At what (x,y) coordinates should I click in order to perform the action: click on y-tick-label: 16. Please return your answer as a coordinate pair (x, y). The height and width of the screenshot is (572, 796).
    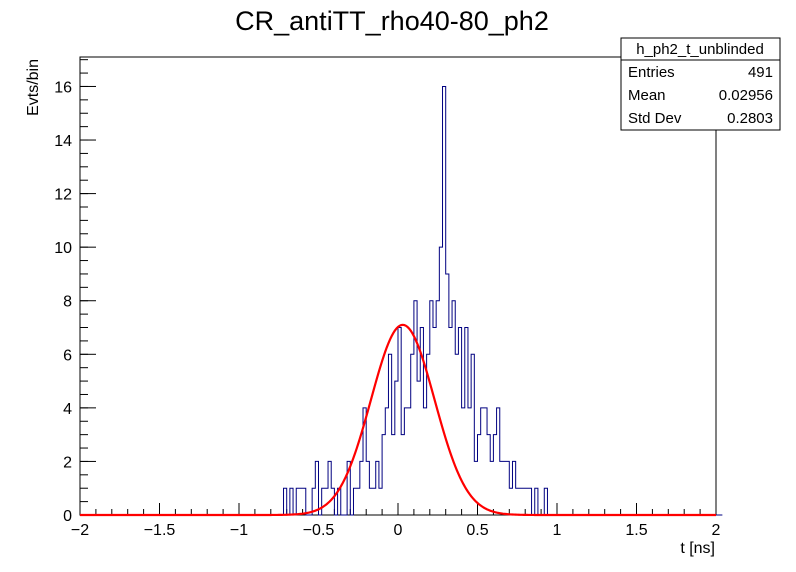
    Looking at the image, I should click on (63, 87).